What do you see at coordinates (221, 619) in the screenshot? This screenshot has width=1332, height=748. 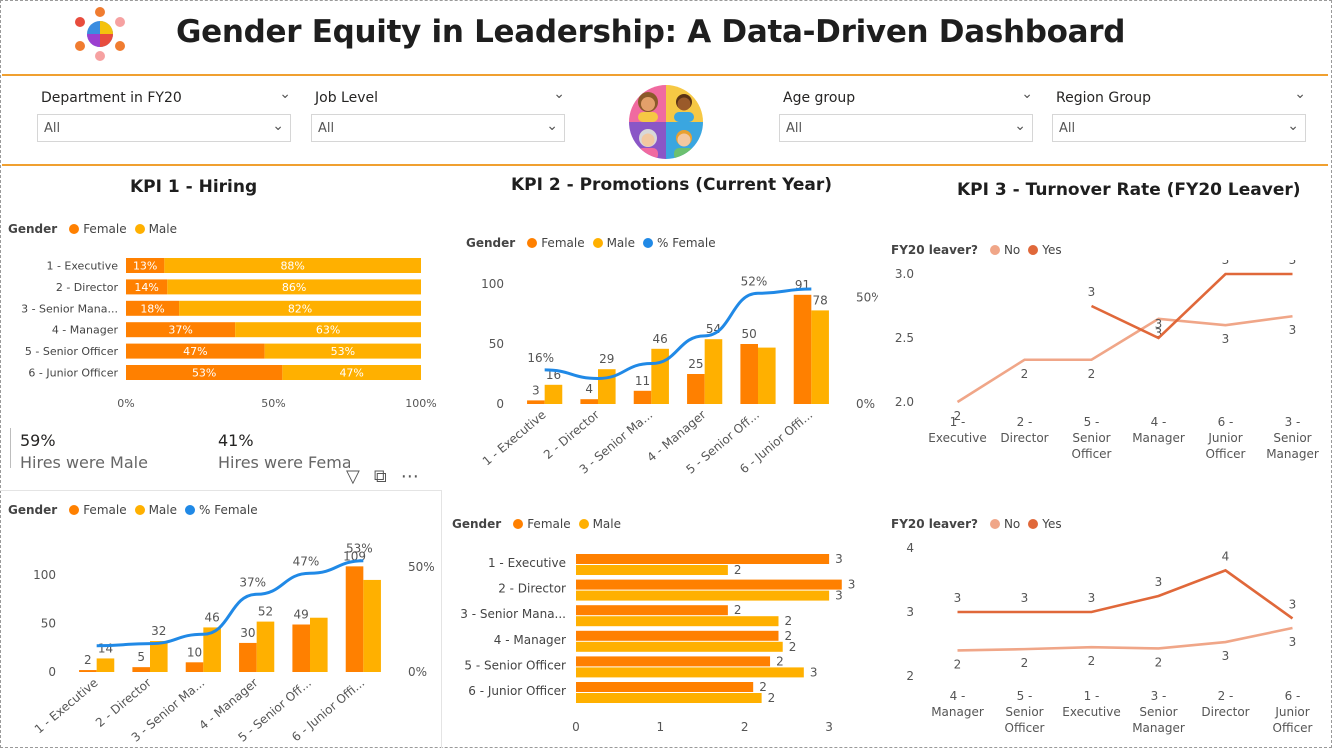 I see `selected-visual-border` at bounding box center [221, 619].